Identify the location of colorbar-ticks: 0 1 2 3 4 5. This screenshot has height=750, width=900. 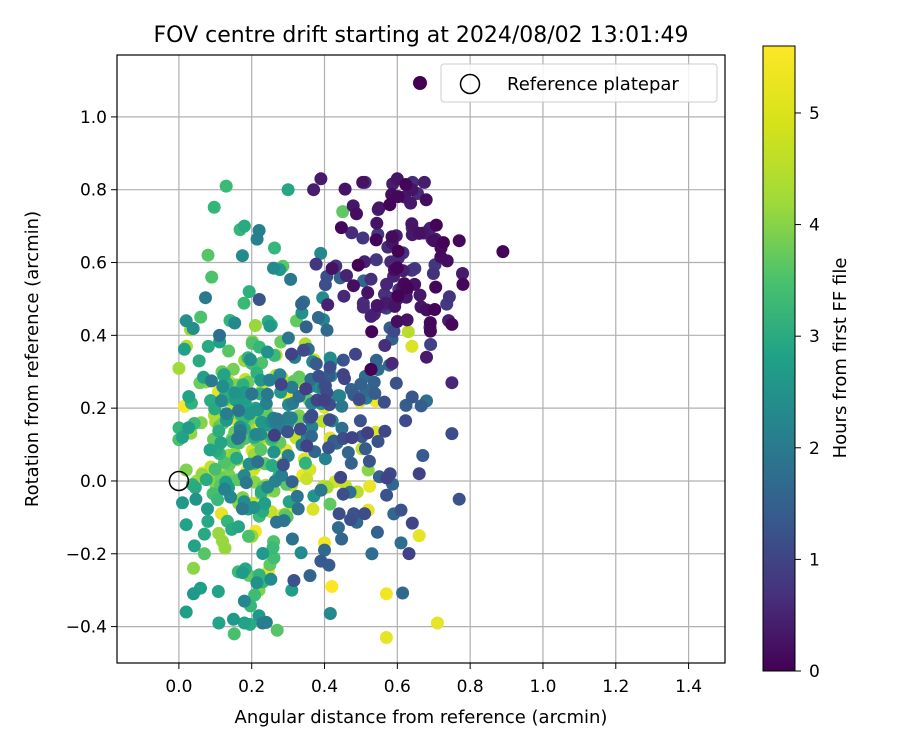
(807, 393).